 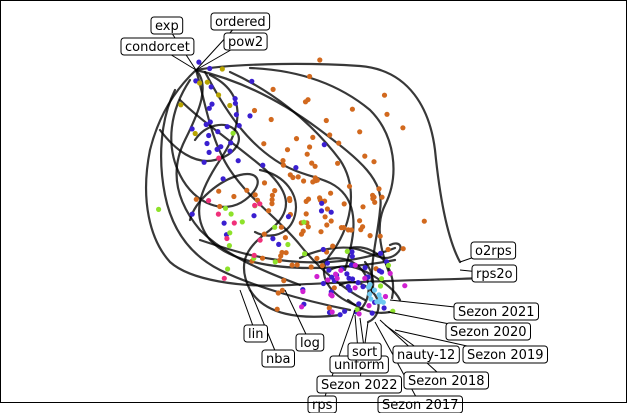 I want to click on label-text: Sezon 2017, so click(x=420, y=405).